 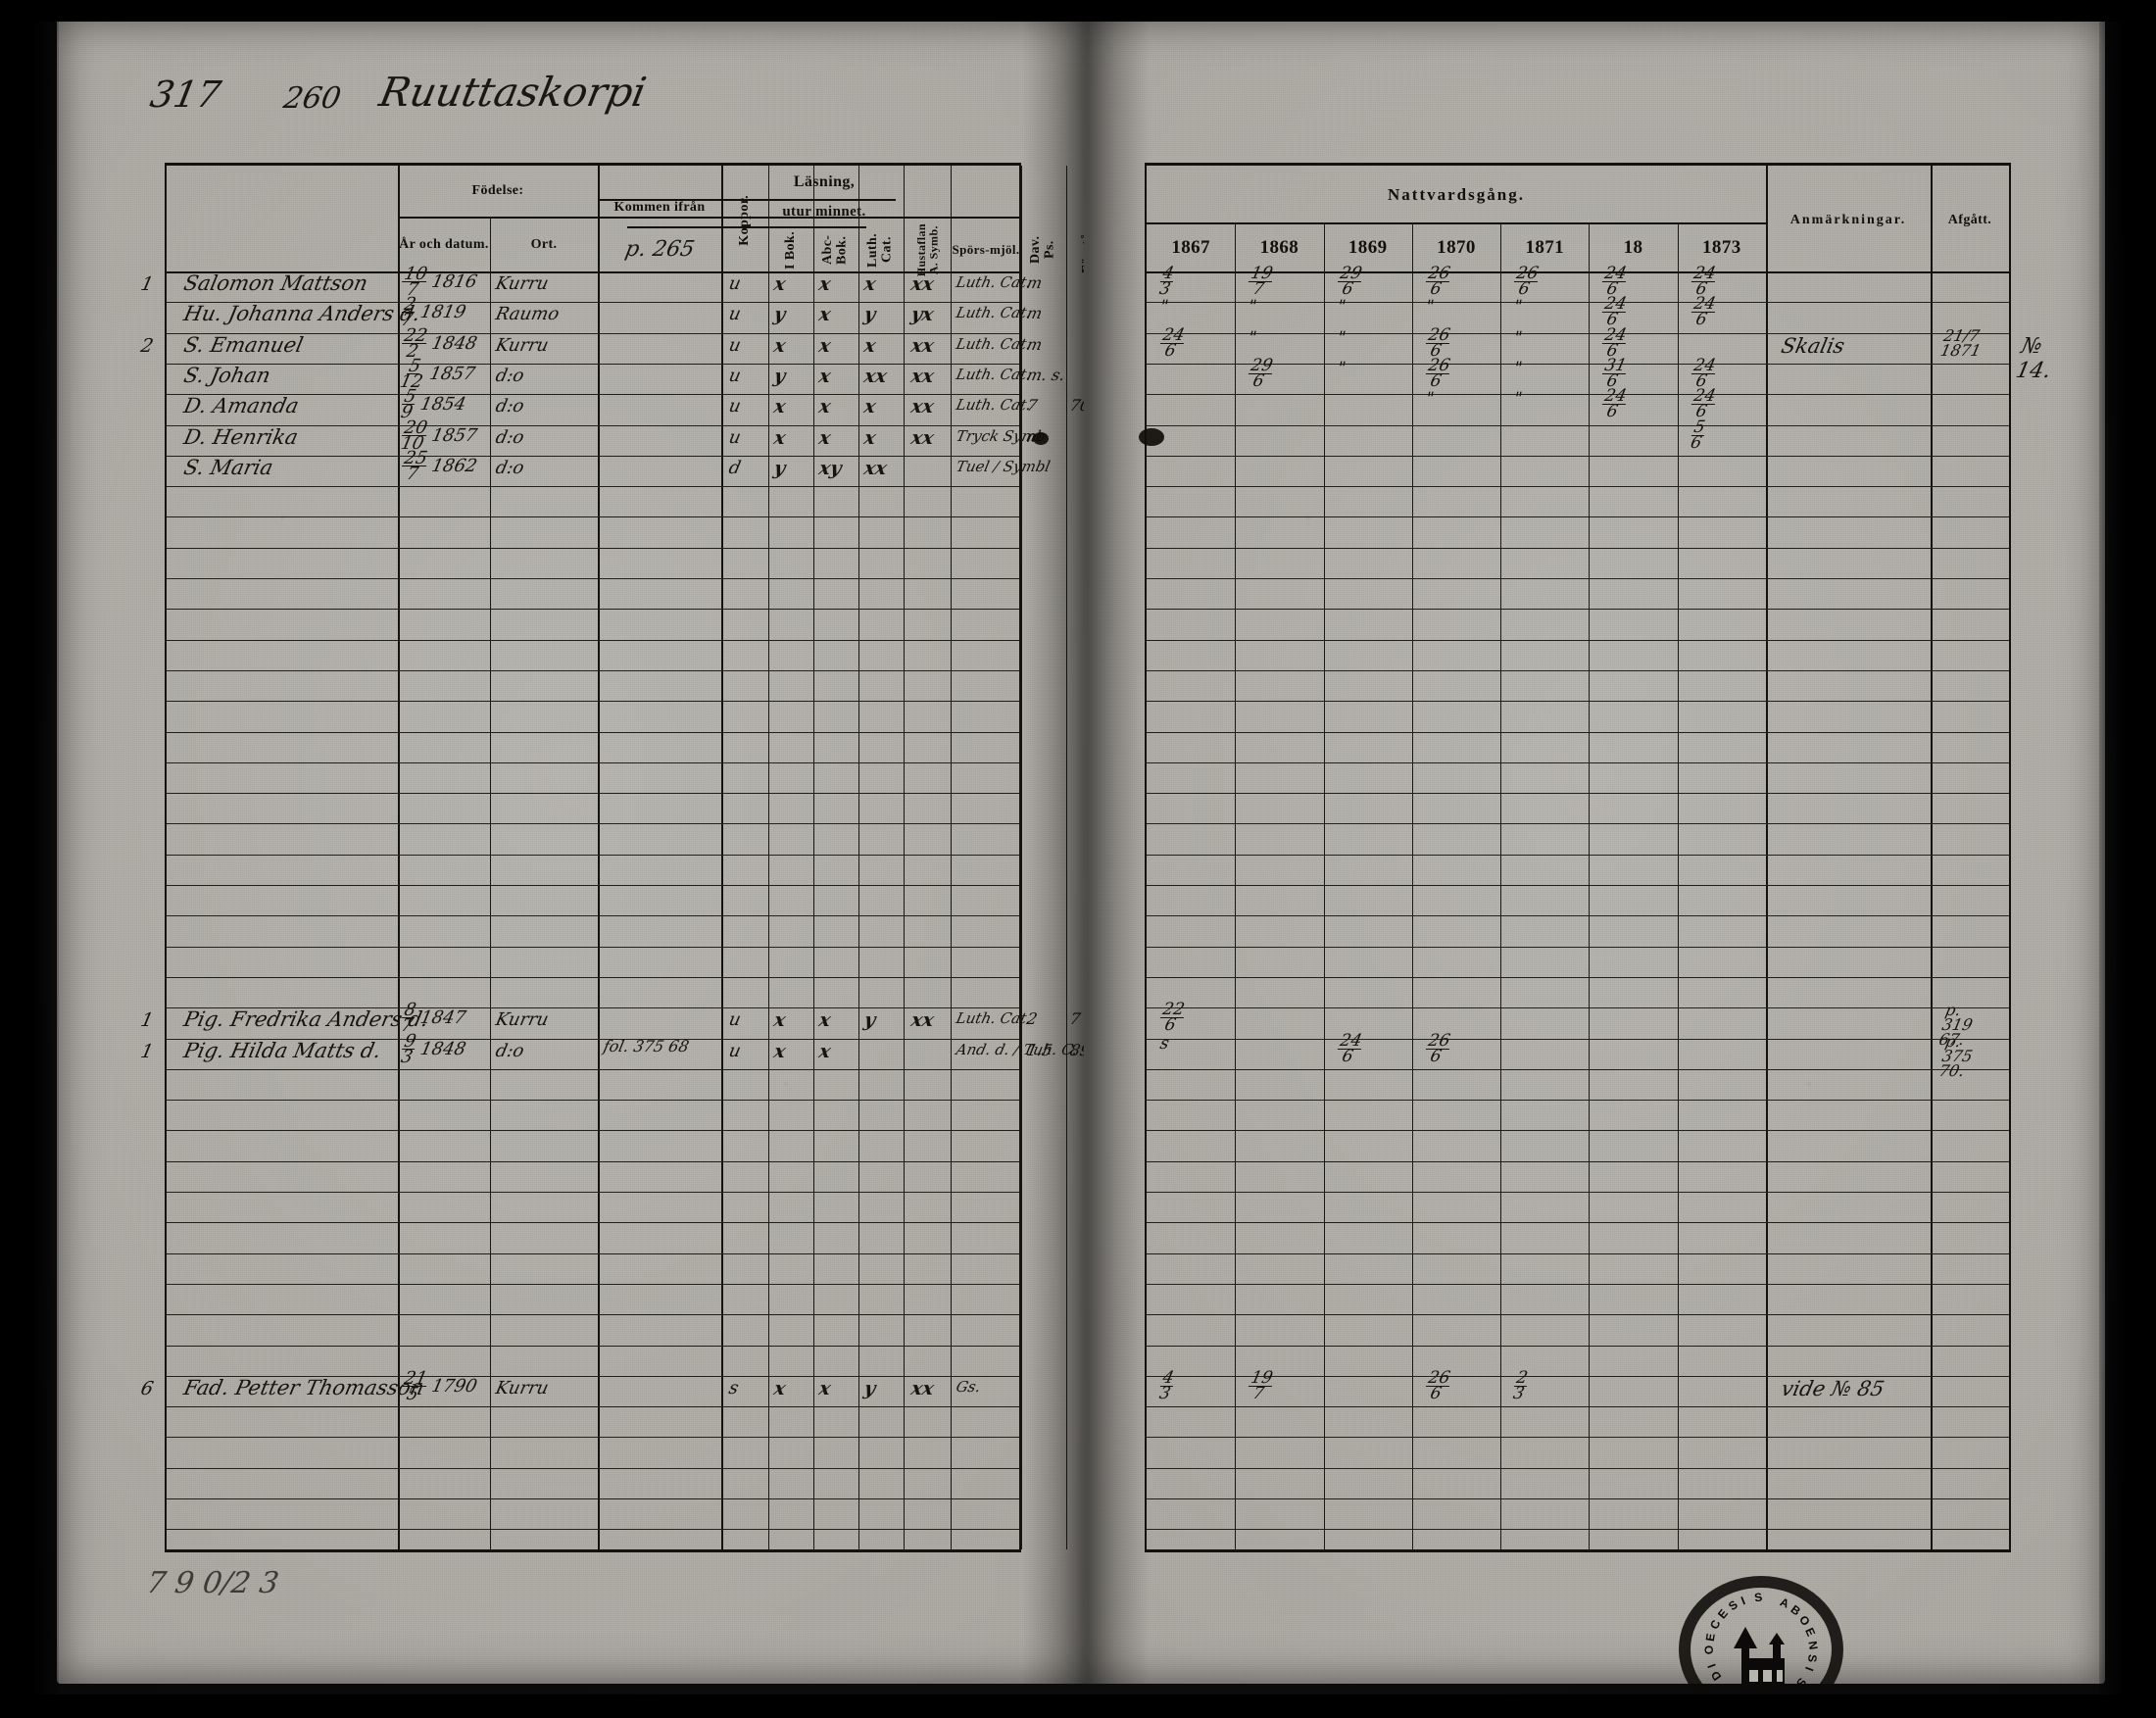 I want to click on header-reading-group: Läsning,, so click(x=824, y=181).